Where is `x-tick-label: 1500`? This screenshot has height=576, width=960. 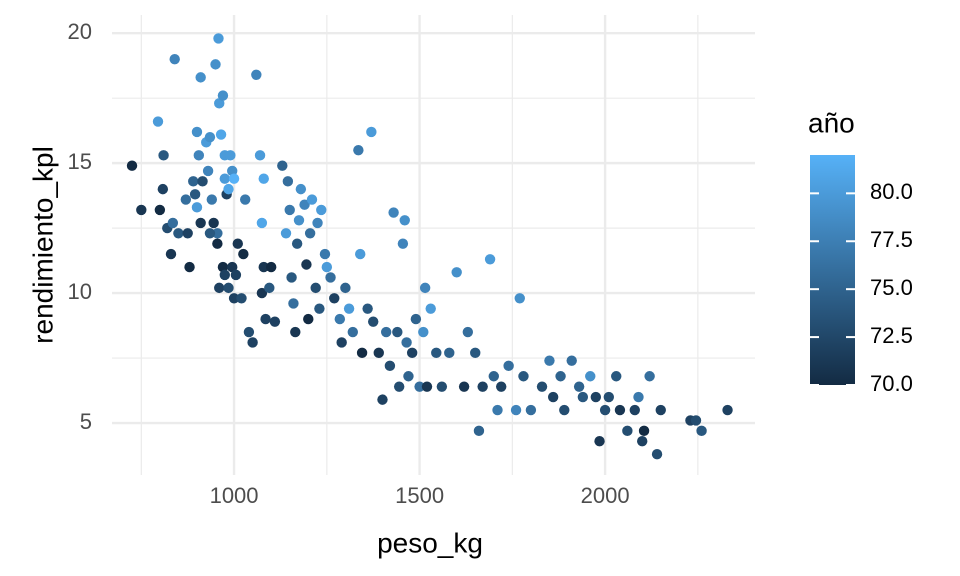
x-tick-label: 1500 is located at coordinates (419, 495).